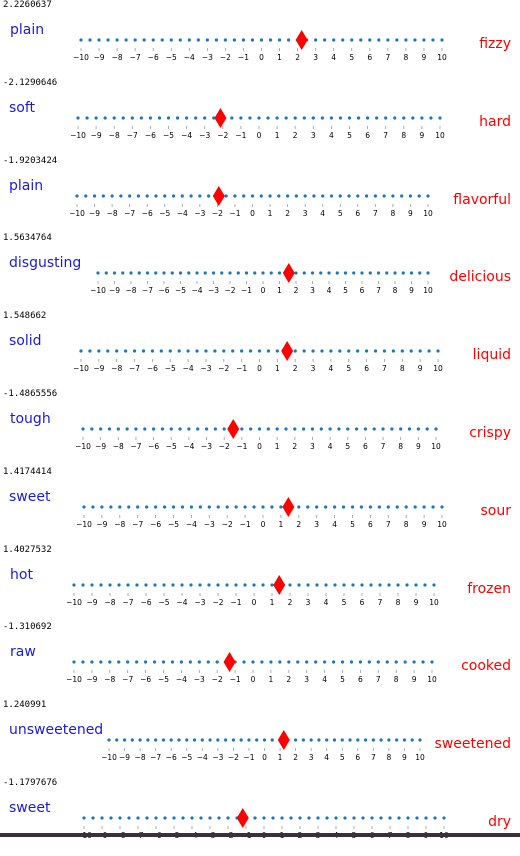 The width and height of the screenshot is (520, 856). I want to click on score-value: 2.2260637, so click(27, 5).